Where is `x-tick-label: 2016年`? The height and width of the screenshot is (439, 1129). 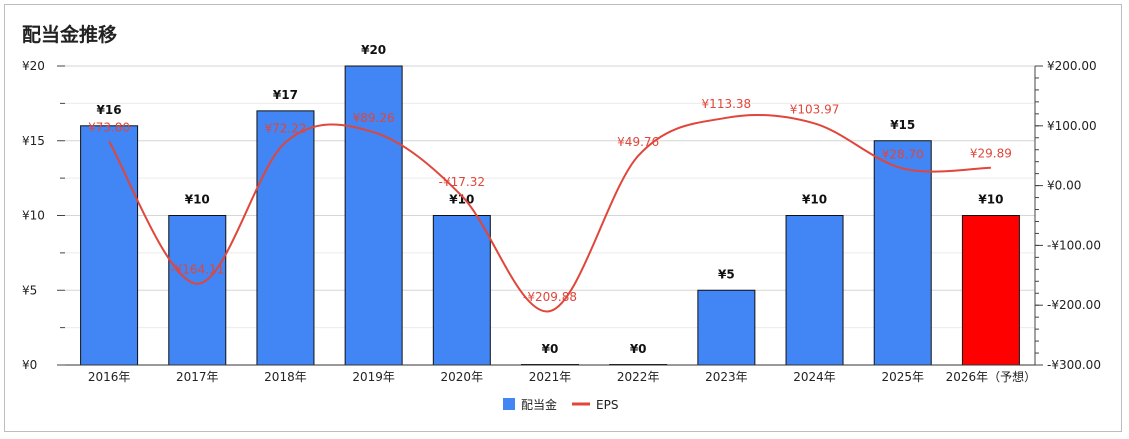
x-tick-label: 2016年 is located at coordinates (109, 377).